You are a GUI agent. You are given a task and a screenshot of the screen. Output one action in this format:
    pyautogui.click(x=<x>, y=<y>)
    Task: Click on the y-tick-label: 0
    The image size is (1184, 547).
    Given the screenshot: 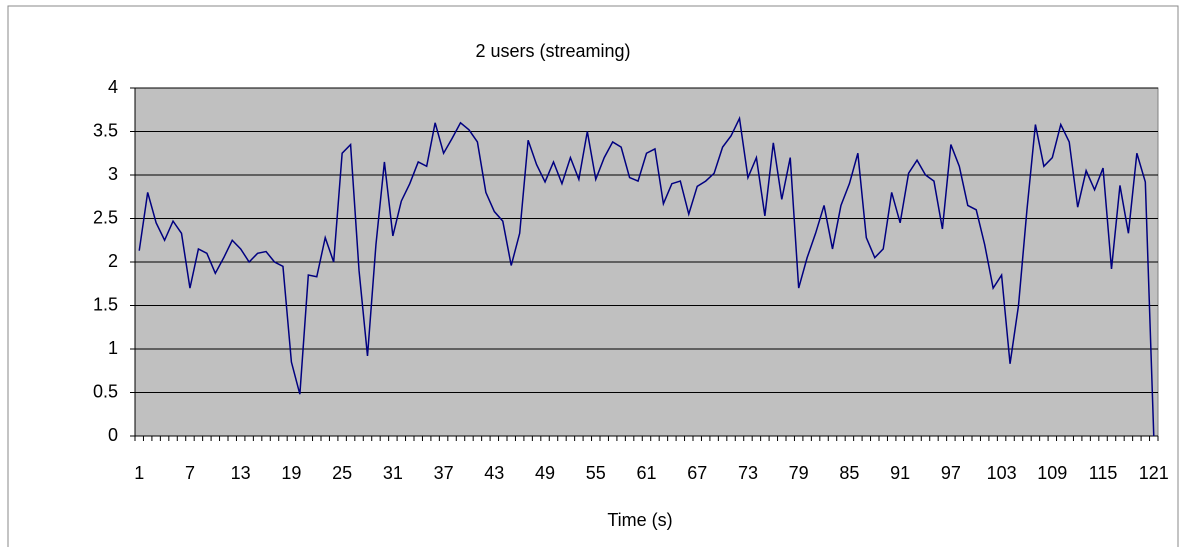 What is the action you would take?
    pyautogui.click(x=113, y=435)
    